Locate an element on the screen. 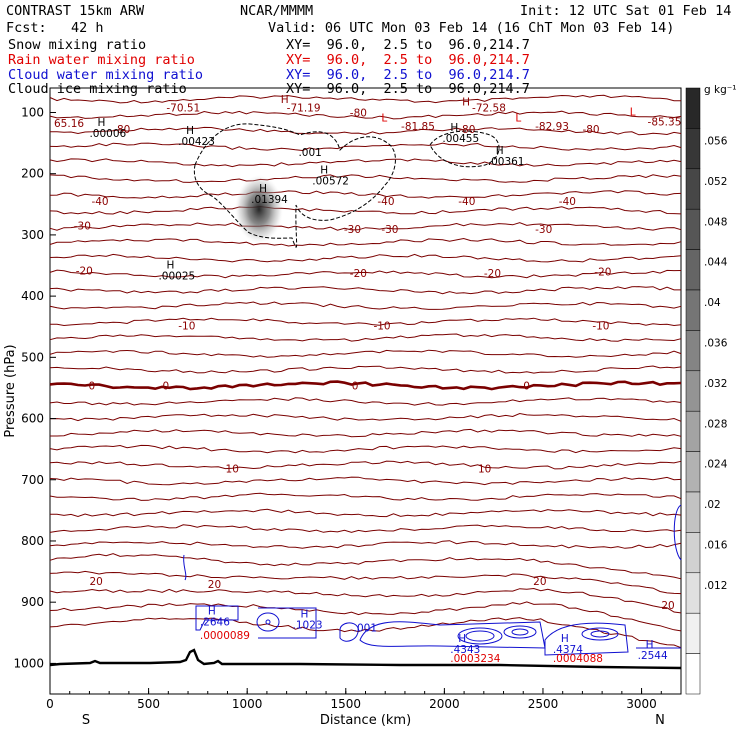  contour-label-6: 65.16 is located at coordinates (69, 124).